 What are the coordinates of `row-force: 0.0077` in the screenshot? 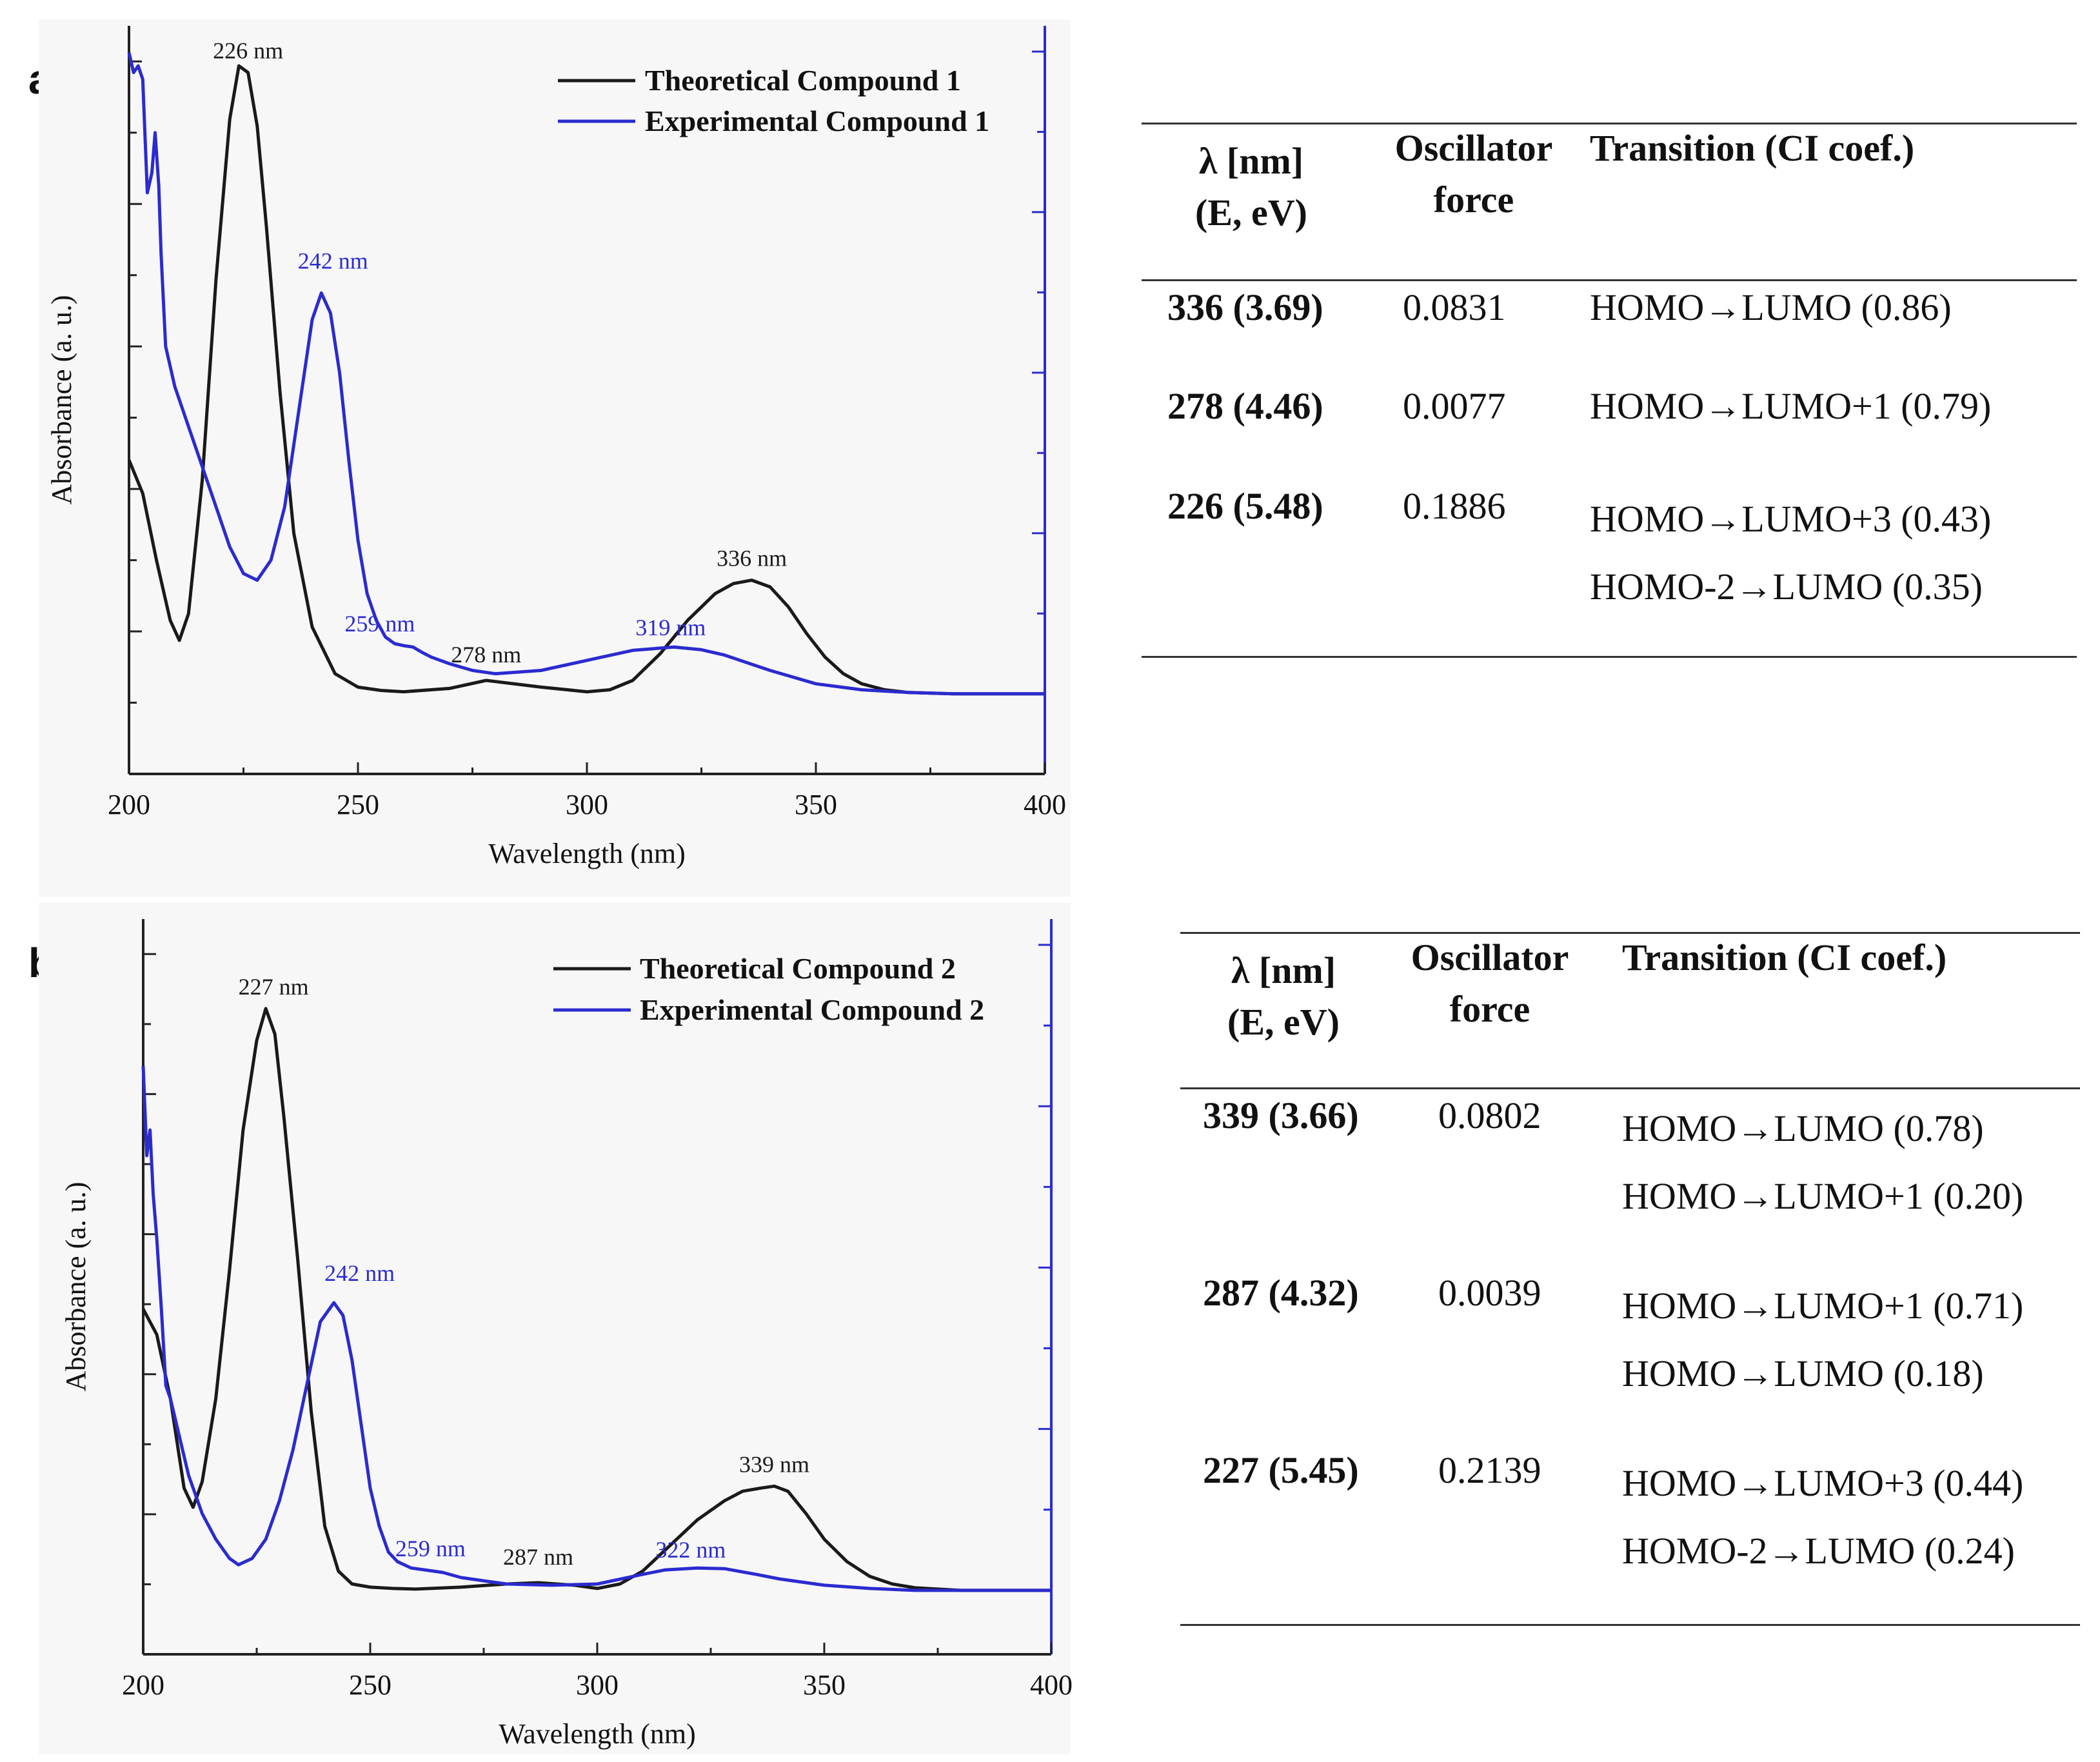 It's located at (1455, 406).